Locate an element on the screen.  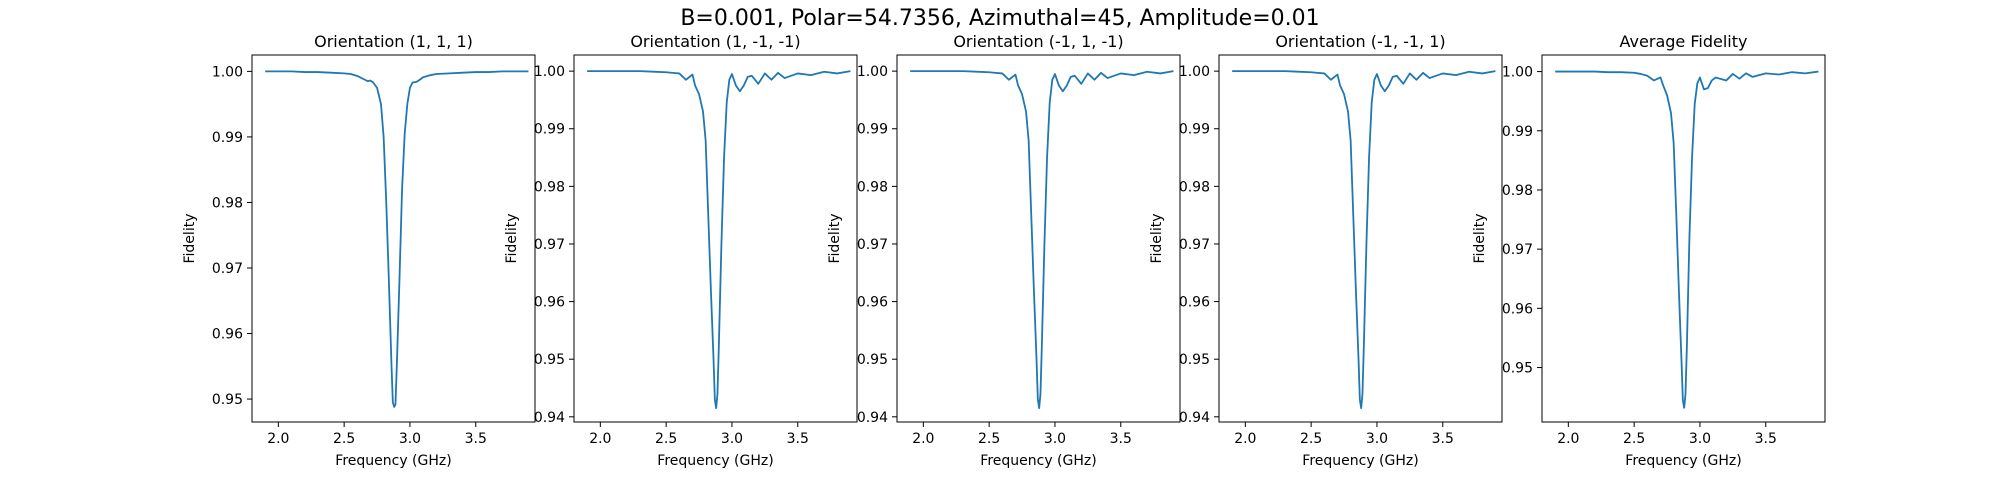
panel-title: Average Fidelity is located at coordinates (1684, 41).